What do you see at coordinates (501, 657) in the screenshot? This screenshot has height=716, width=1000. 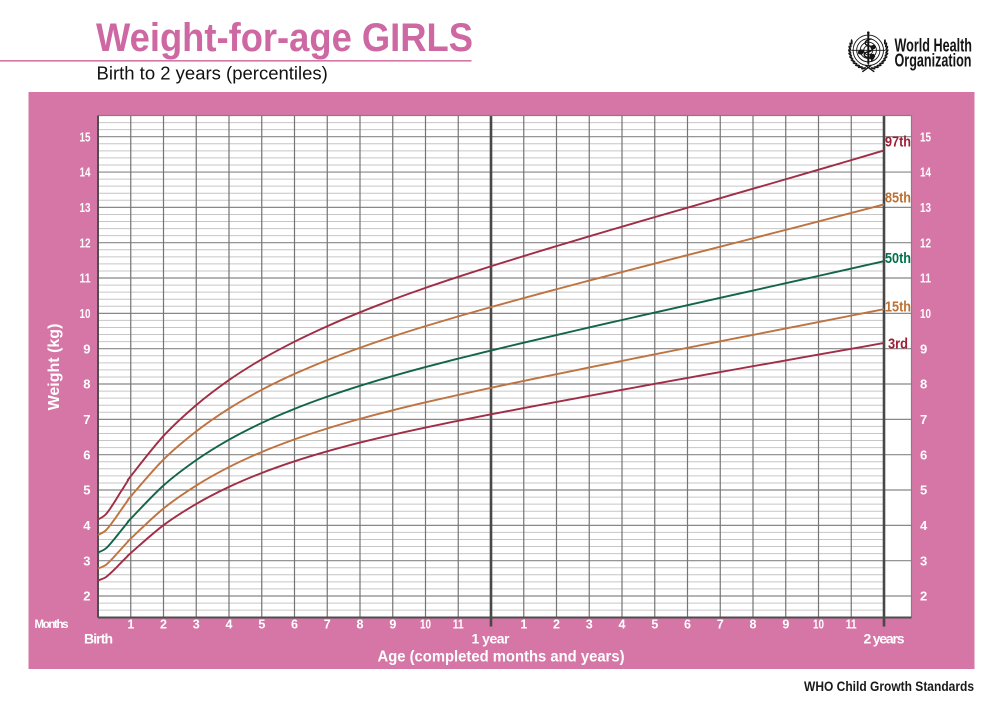 I see `svg-text:Age (completed months and year: Age (completed months and years)` at bounding box center [501, 657].